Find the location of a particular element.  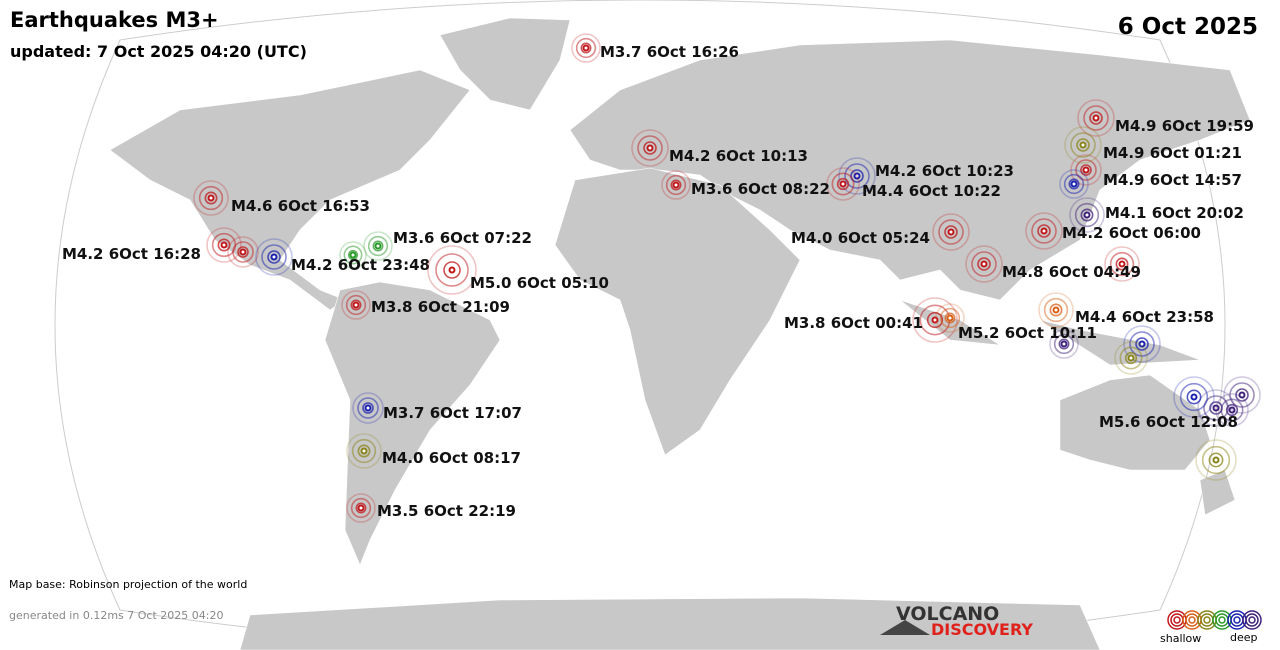

quake-label: M4.8 6Oct 04:49 is located at coordinates (1071, 272).